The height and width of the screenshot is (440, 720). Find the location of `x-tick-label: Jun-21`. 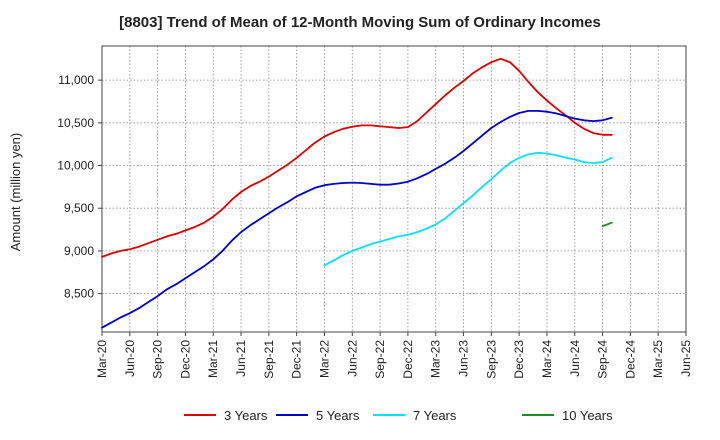

x-tick-label: Jun-21 is located at coordinates (241, 358).